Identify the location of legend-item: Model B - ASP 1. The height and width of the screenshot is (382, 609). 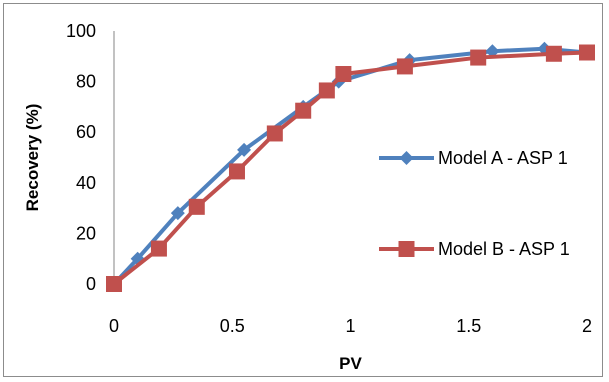
(474, 249).